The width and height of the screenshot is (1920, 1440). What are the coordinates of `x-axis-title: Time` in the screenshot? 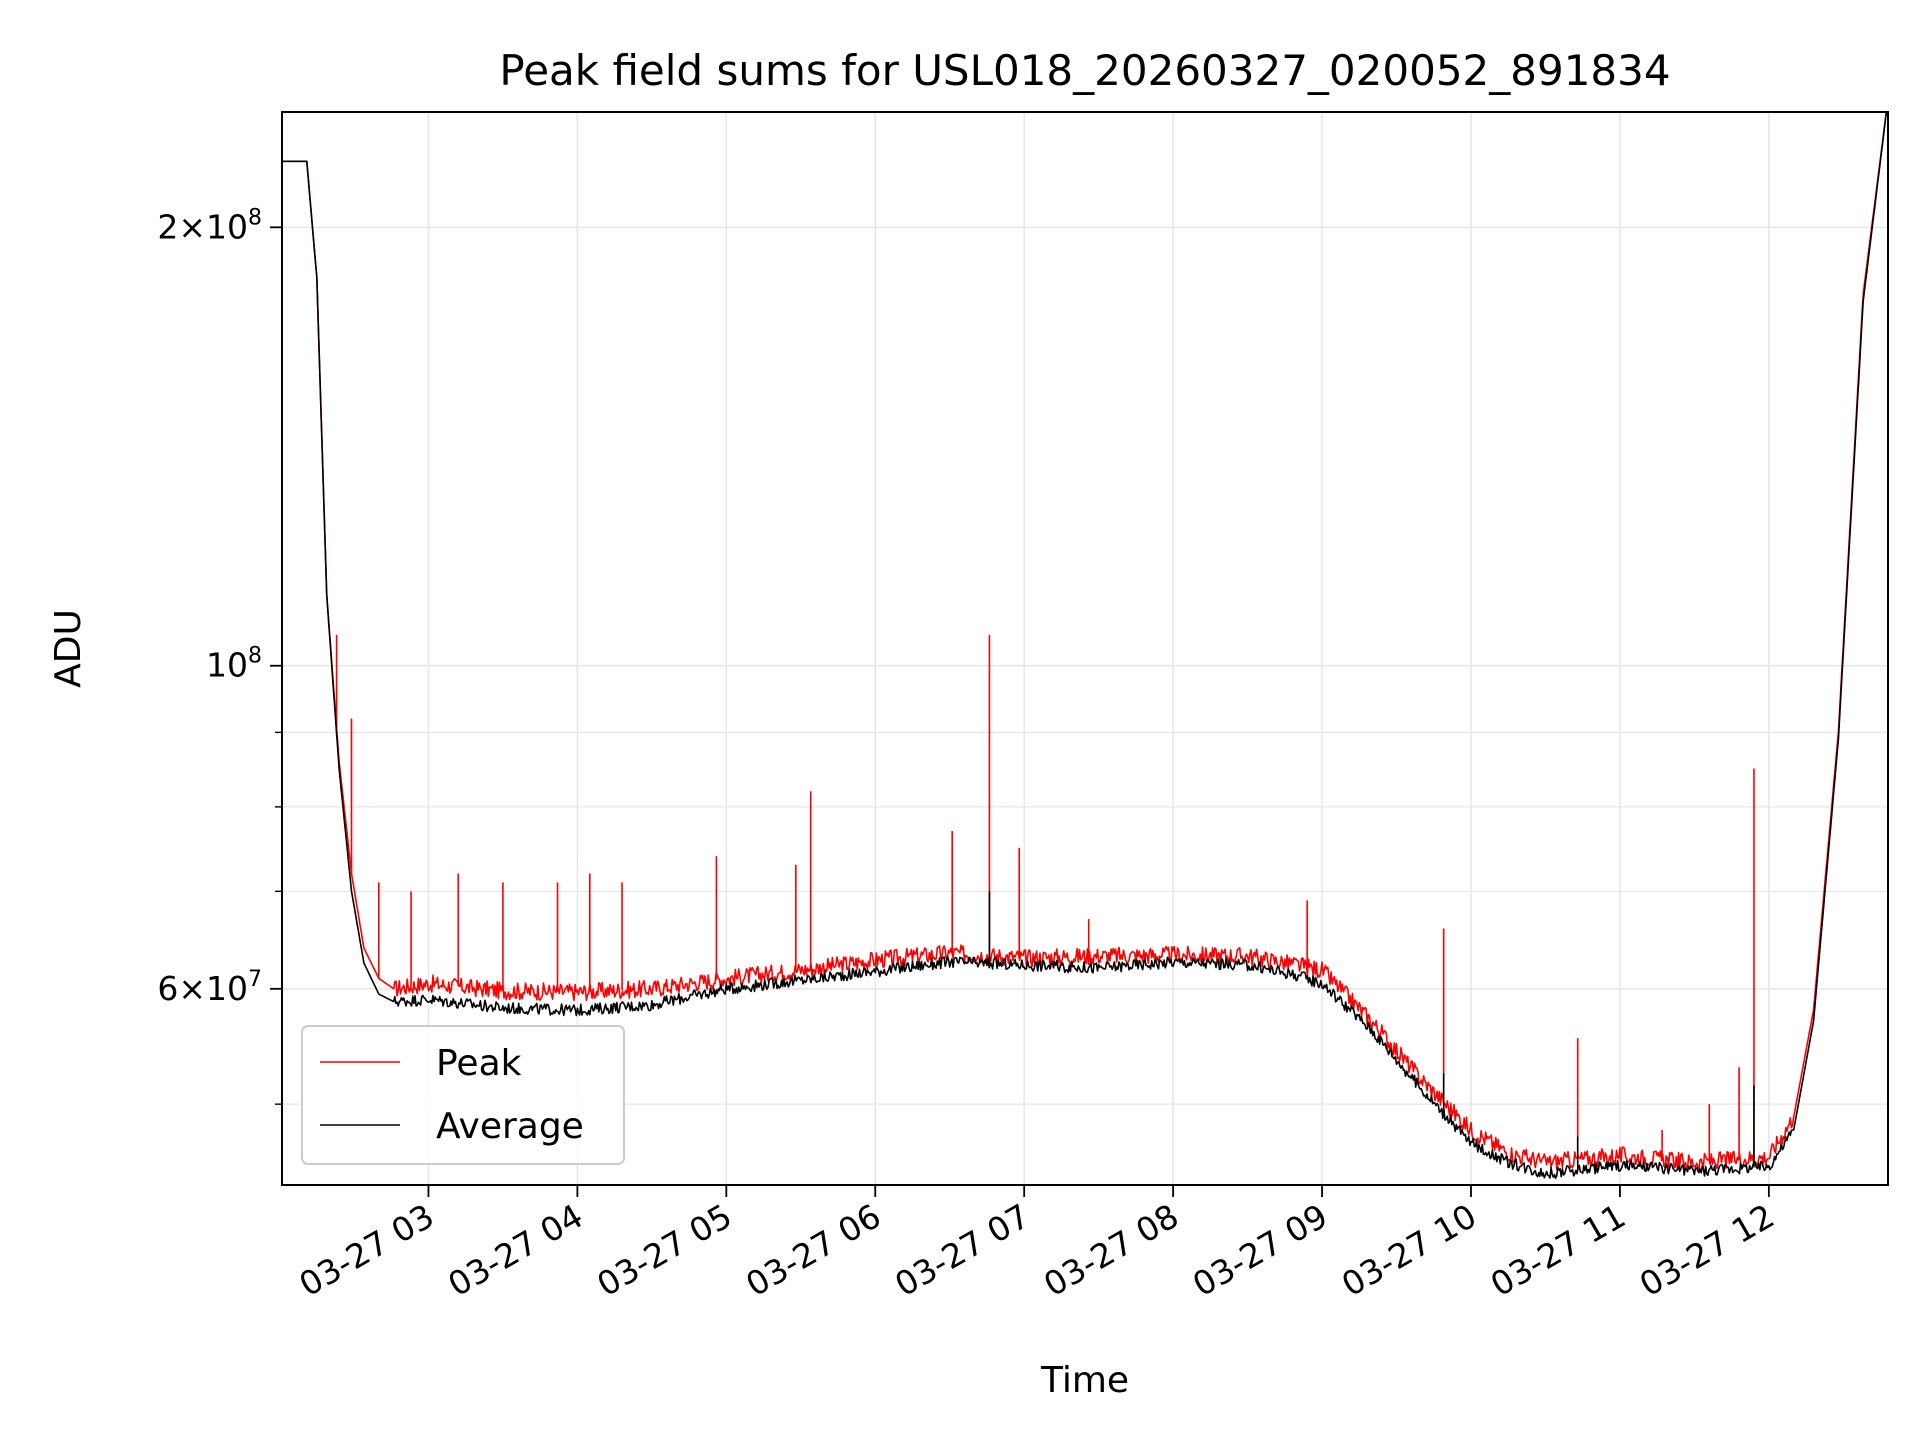 It's located at (1084, 1380).